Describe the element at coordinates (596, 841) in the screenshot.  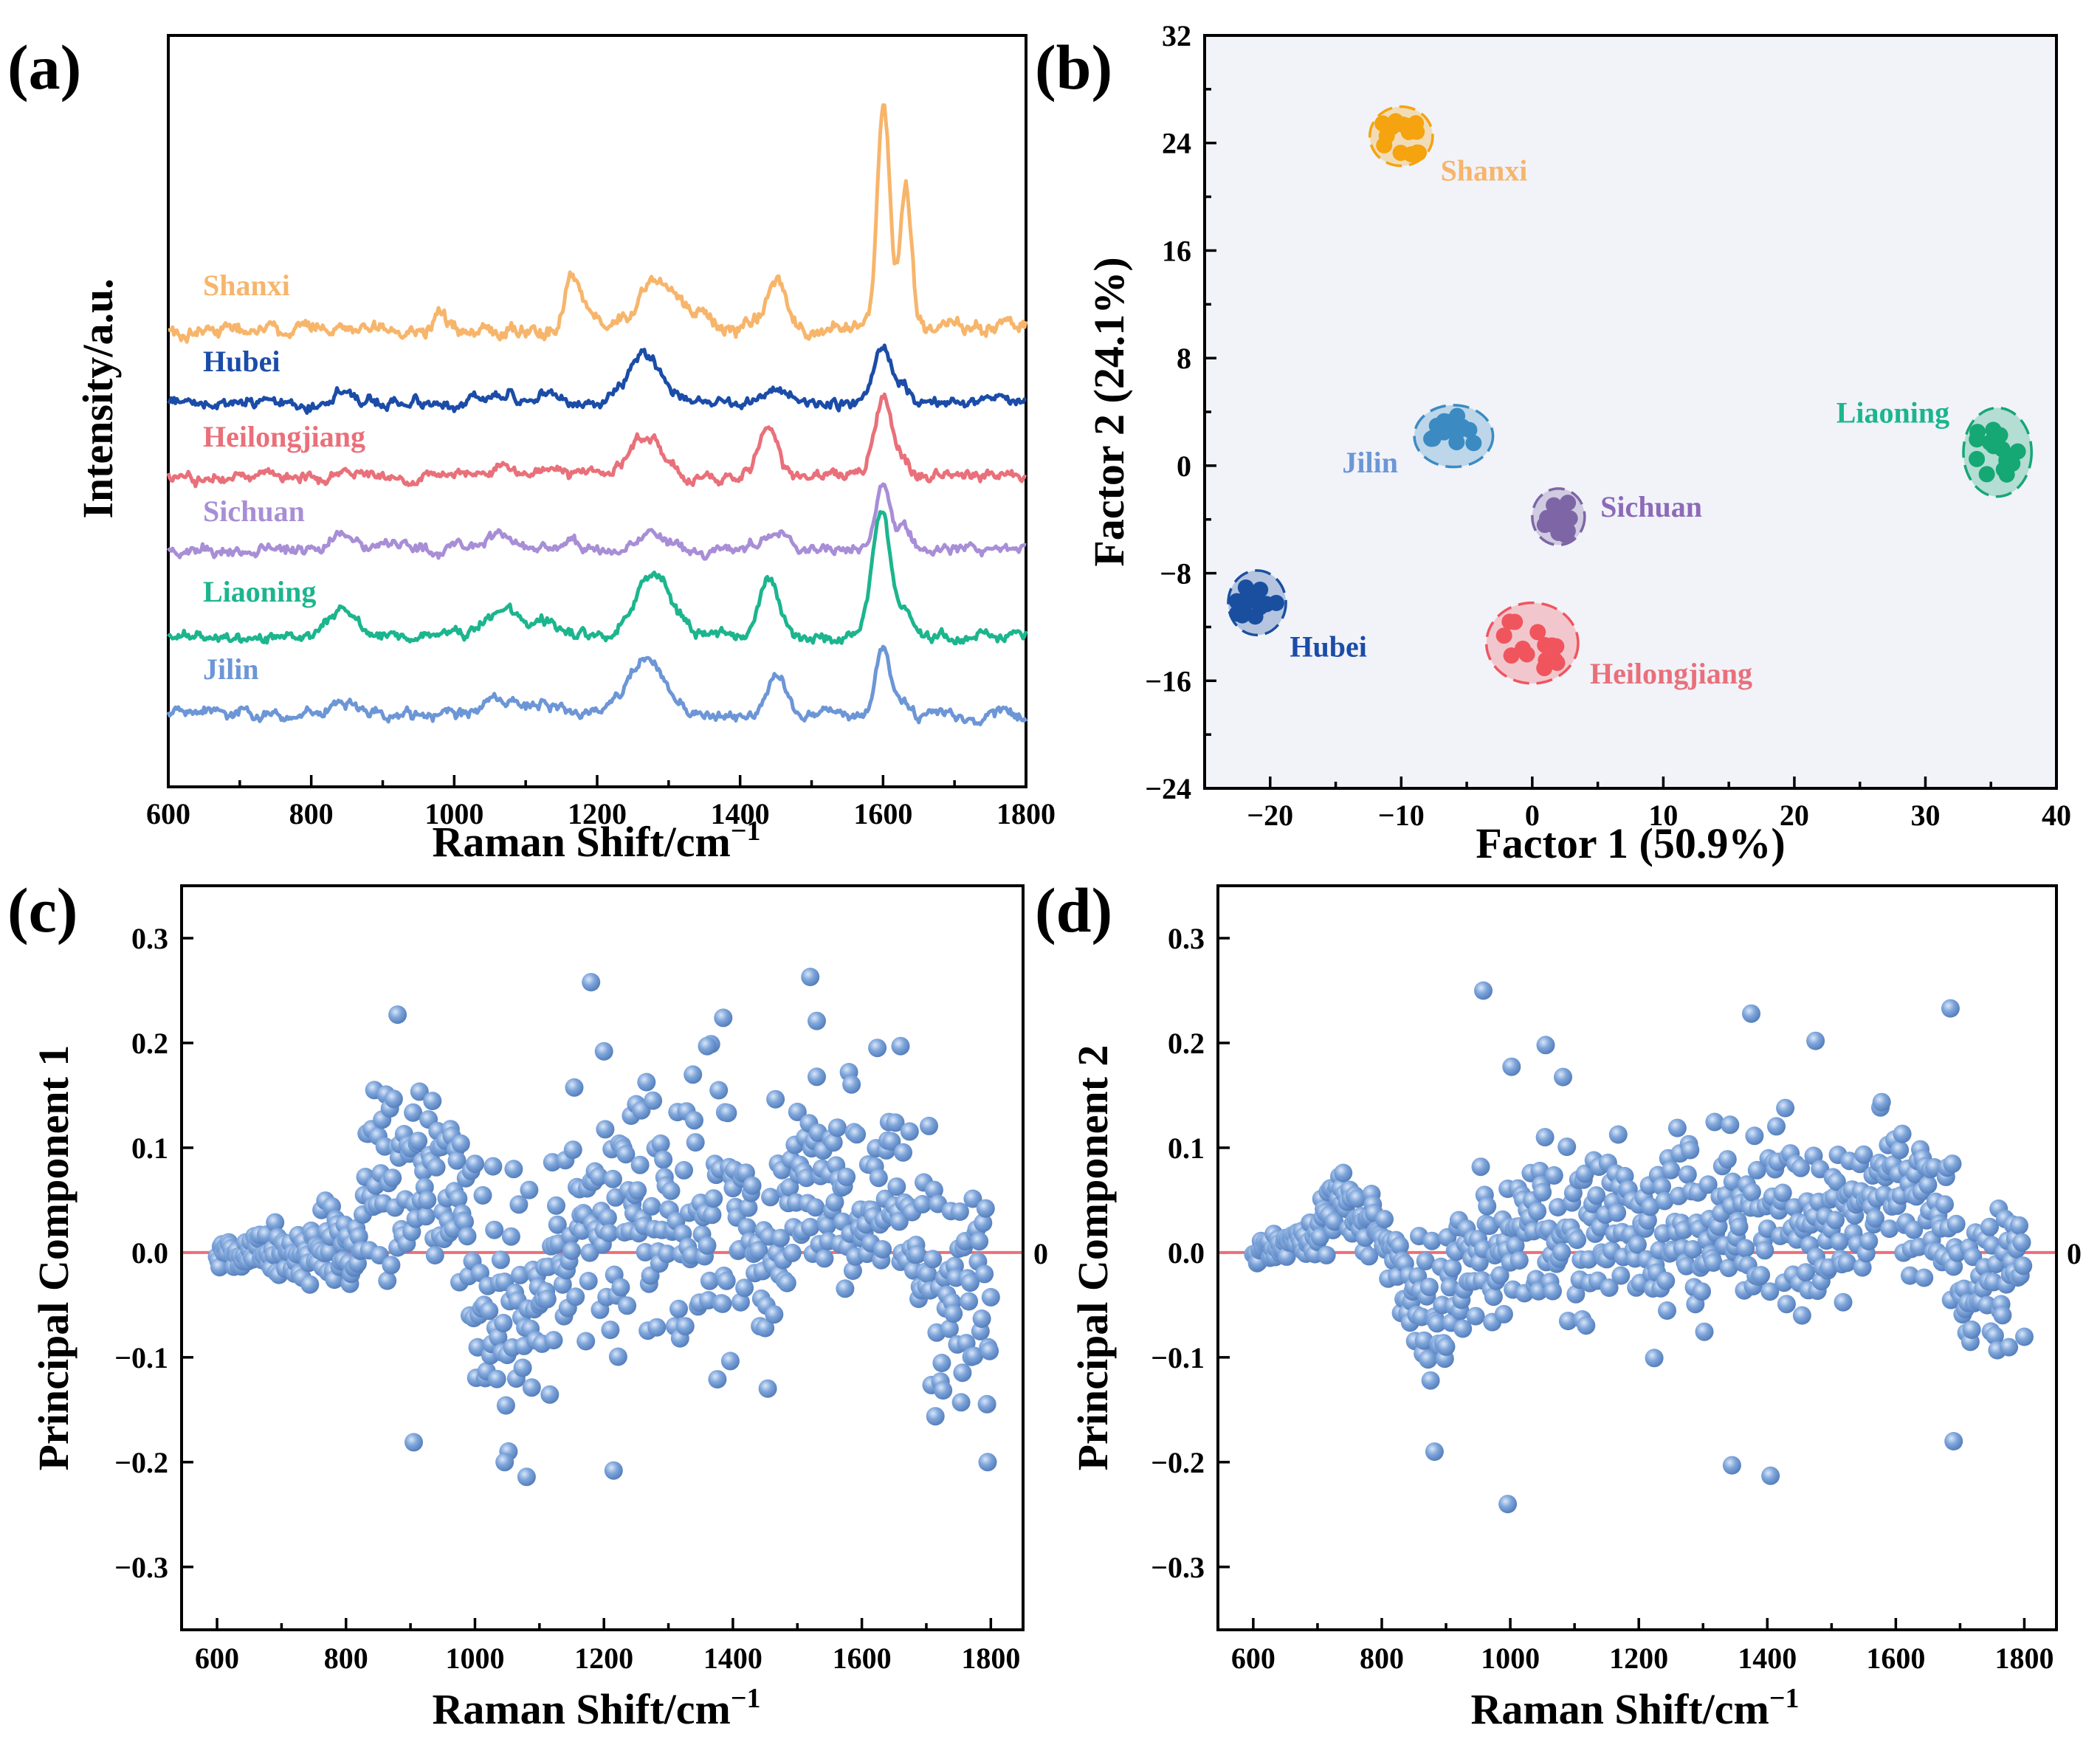
I see `panel-a-x-title: Raman Shift/cm−1` at that location.